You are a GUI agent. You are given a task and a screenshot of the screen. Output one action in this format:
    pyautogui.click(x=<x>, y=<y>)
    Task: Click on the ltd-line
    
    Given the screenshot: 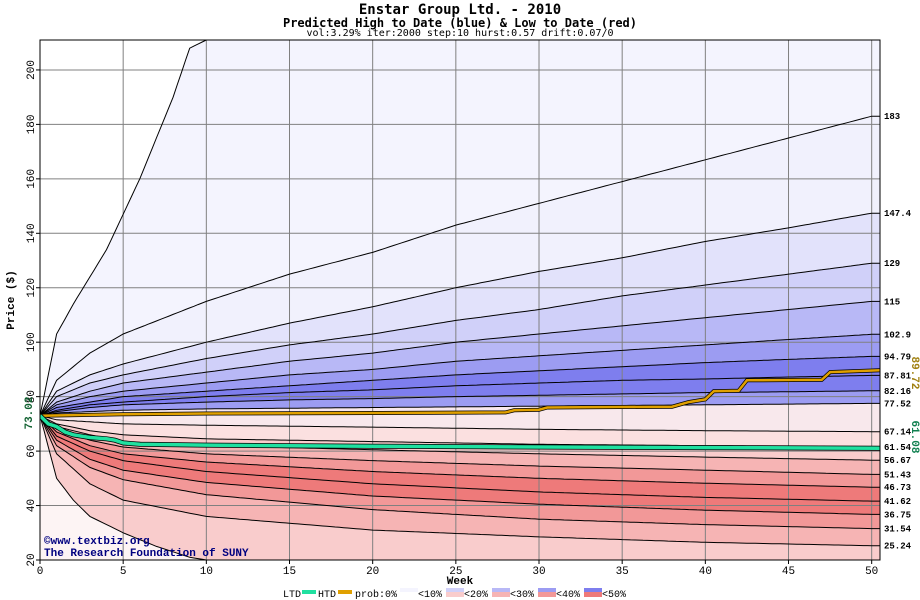 What is the action you would take?
    pyautogui.click(x=460, y=432)
    